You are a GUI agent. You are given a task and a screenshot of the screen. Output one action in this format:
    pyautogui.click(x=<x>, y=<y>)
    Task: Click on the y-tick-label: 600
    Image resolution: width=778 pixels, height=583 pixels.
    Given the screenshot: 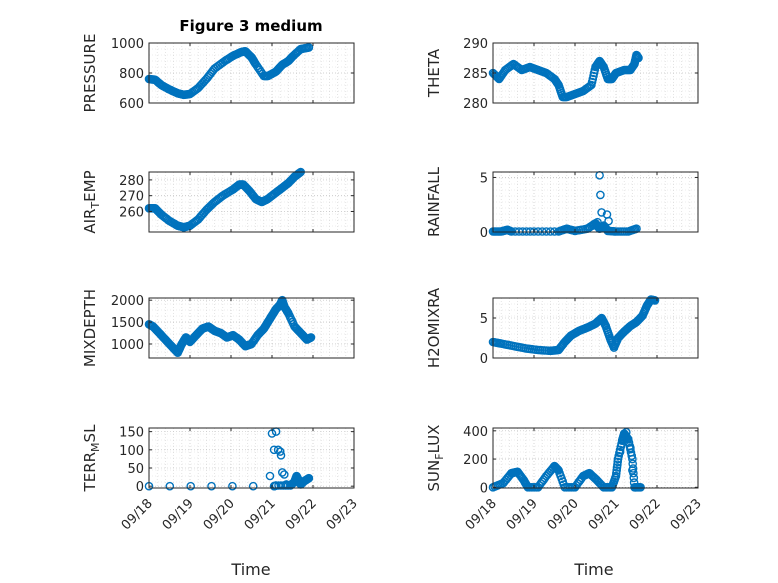 What is the action you would take?
    pyautogui.click(x=131, y=104)
    